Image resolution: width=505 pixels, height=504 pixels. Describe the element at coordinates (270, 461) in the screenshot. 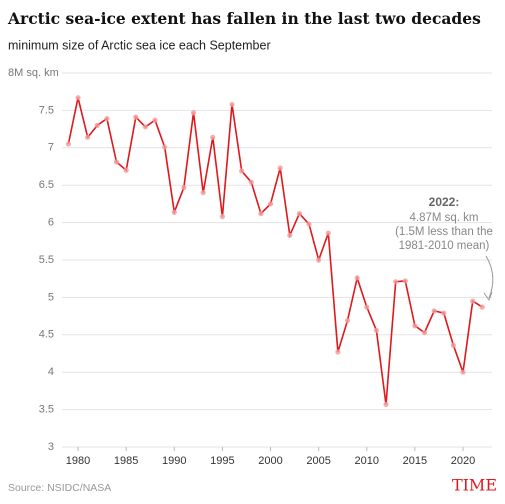

I see `x-tick-label: 2000` at that location.